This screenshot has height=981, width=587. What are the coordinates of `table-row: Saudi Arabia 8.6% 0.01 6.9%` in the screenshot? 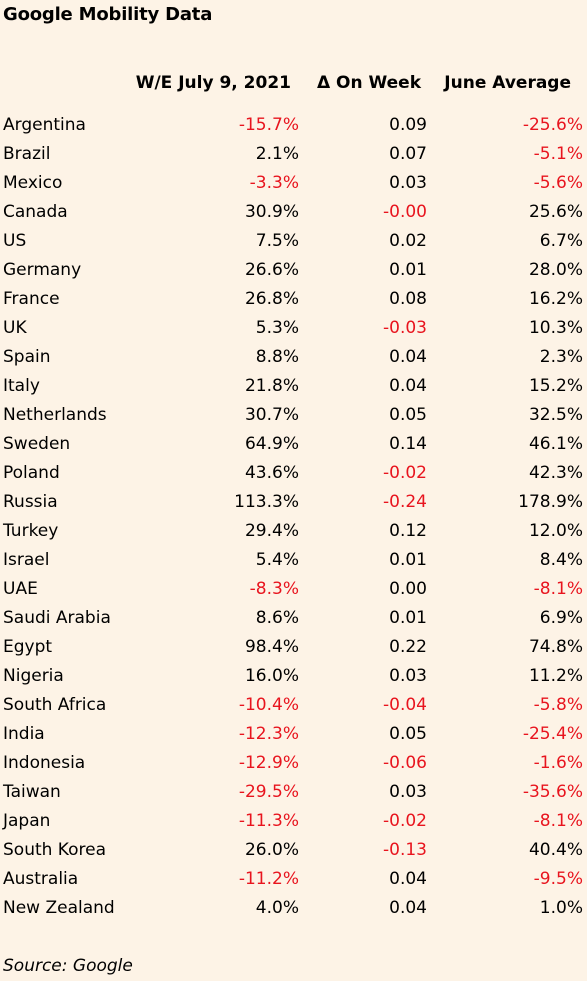 It's located at (293, 620).